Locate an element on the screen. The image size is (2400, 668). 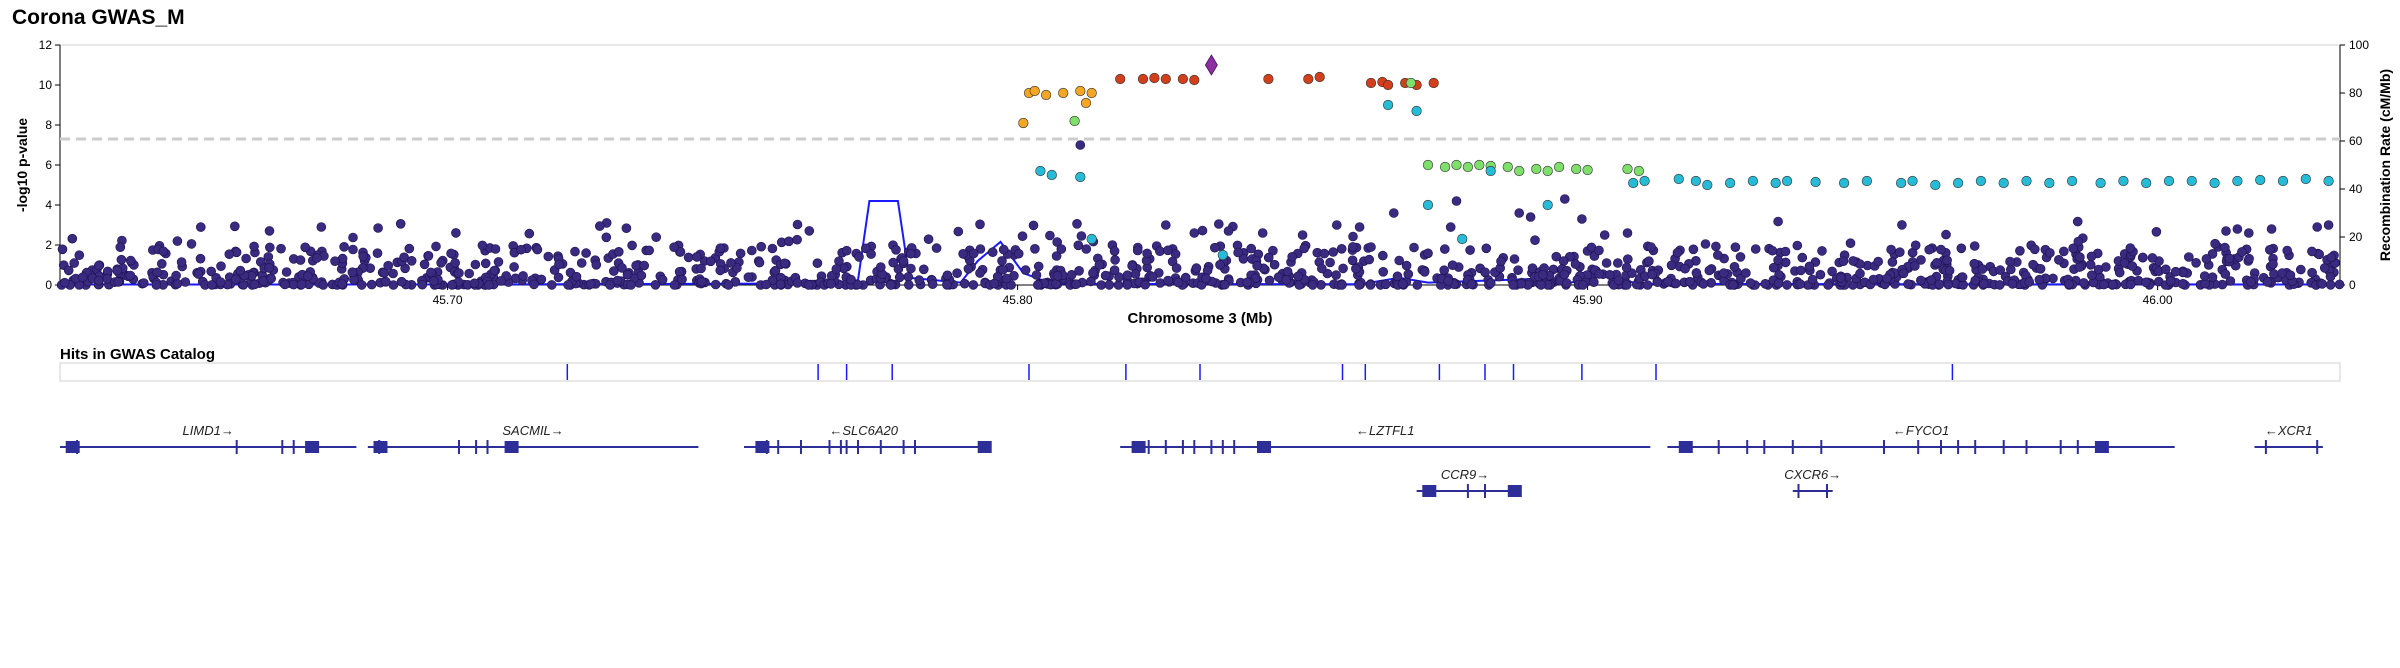
y2-tick-label: 60 is located at coordinates (2356, 141).